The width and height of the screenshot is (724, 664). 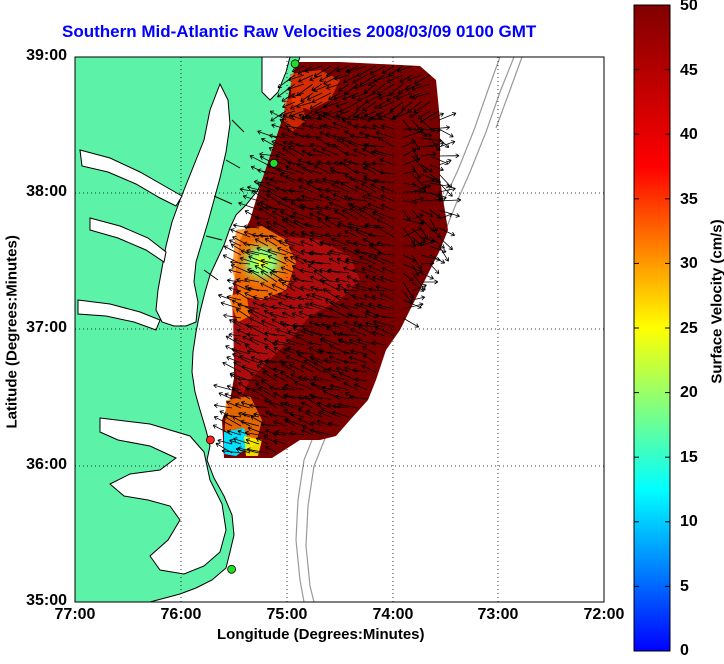 What do you see at coordinates (12, 339) in the screenshot?
I see `y-axis-label: Latitude (Degrees:Minutes)` at bounding box center [12, 339].